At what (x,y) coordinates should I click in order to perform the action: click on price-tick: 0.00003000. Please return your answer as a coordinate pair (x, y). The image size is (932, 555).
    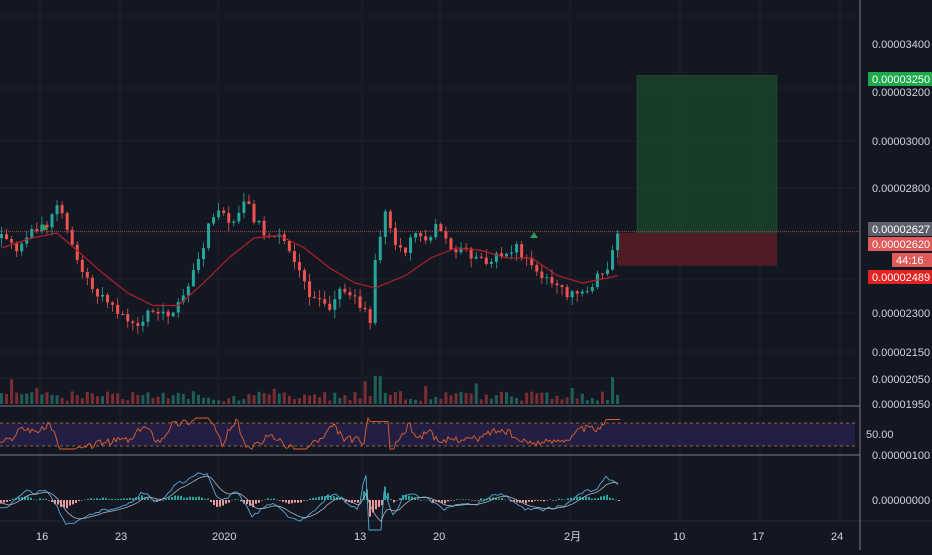
    Looking at the image, I should click on (901, 142).